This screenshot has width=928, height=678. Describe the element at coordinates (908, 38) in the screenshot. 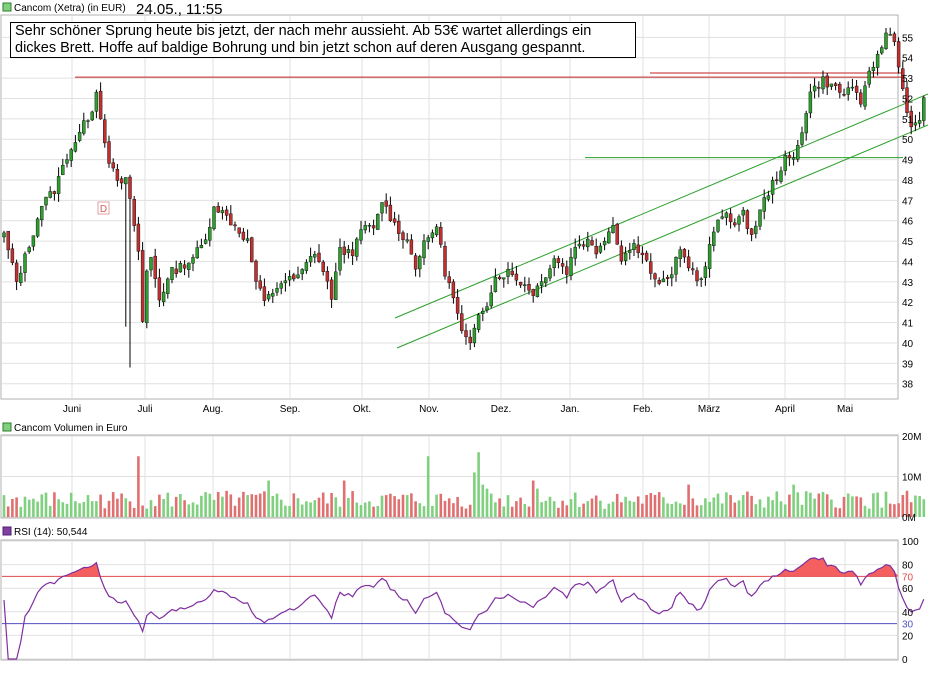

I see `price-tick-label: 55` at that location.